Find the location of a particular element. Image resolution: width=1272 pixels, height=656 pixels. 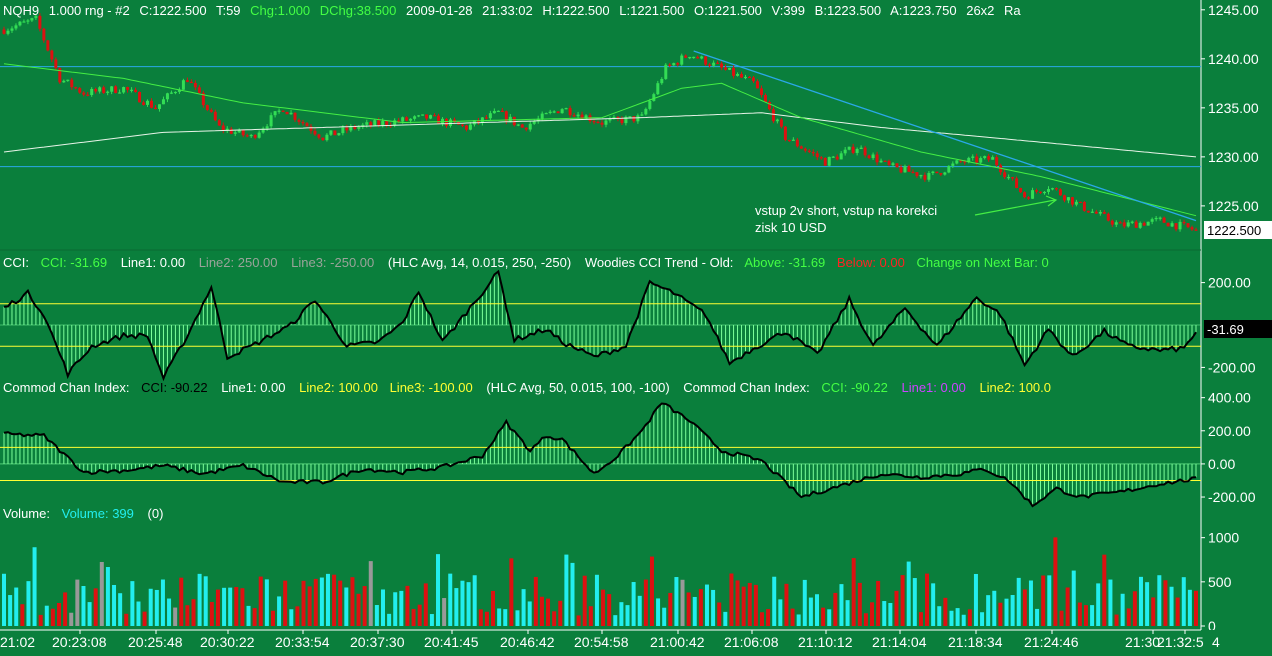

annotation-arrow-head is located at coordinates (1051, 201).